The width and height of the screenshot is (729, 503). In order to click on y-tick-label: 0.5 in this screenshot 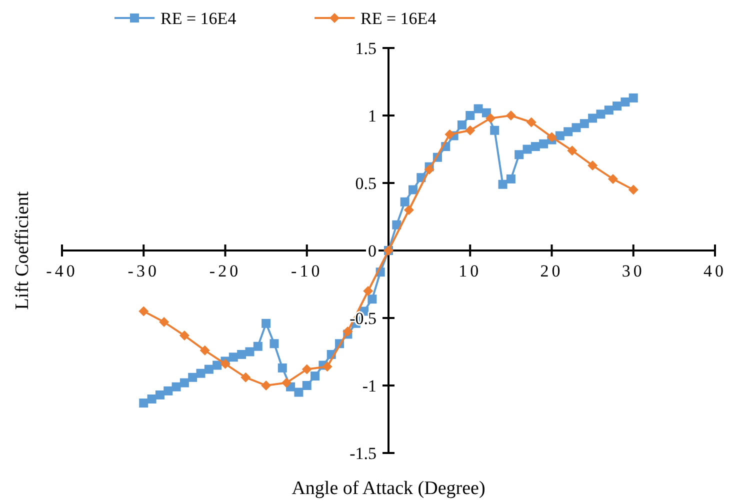, I will do `click(365, 183)`.